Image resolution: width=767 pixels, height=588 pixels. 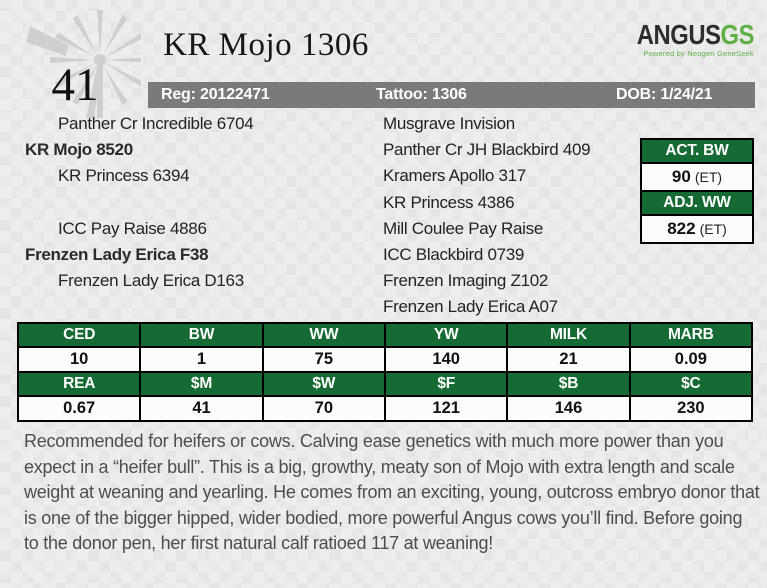 What do you see at coordinates (690, 335) in the screenshot?
I see `epd-header-cell: MARB` at bounding box center [690, 335].